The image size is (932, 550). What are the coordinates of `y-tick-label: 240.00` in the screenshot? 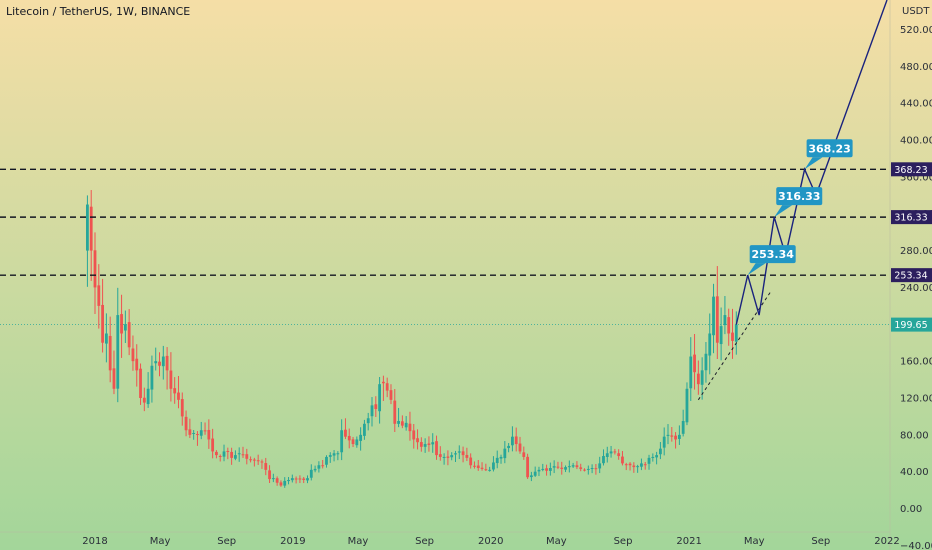 It's located at (916, 288).